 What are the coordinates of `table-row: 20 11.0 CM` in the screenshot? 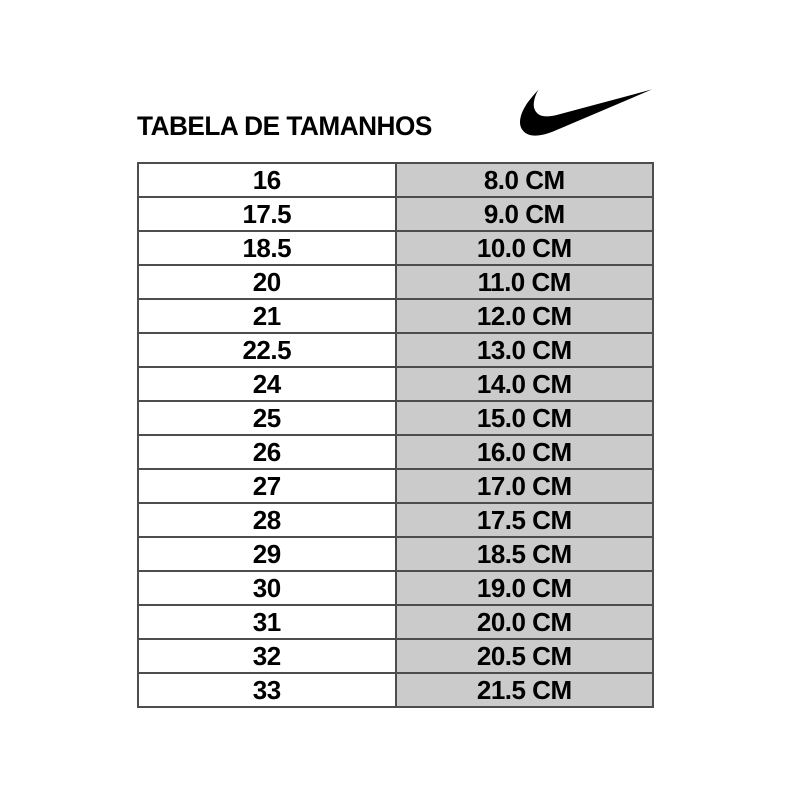 It's located at (395, 282).